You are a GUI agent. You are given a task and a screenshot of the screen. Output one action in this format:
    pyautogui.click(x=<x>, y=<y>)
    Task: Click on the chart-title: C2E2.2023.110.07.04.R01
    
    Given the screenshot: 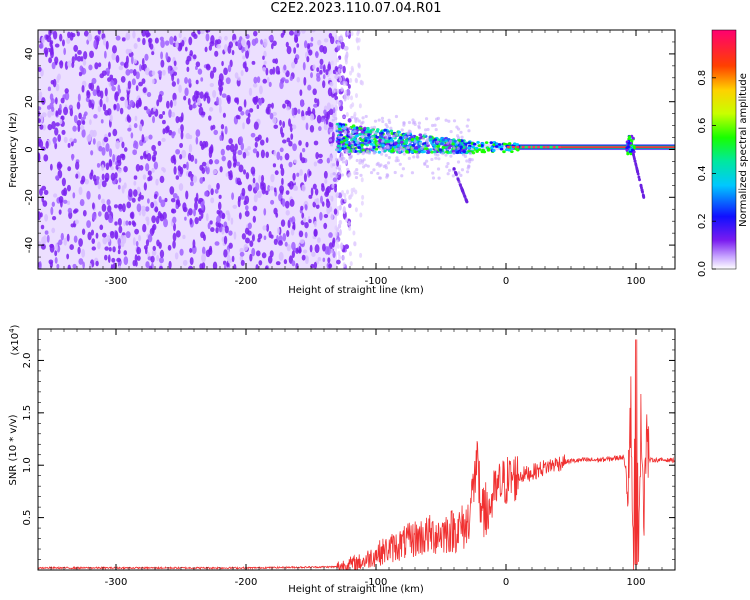 What is the action you would take?
    pyautogui.click(x=356, y=8)
    